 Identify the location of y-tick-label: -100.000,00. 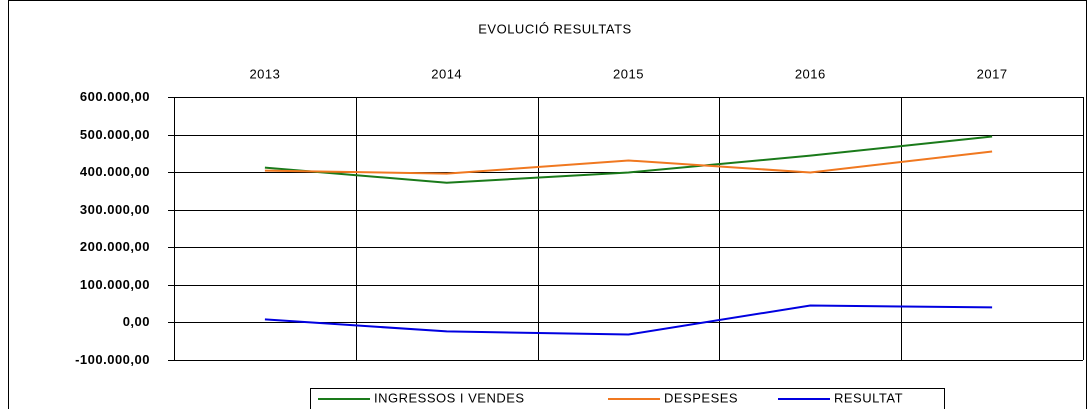
(112, 359).